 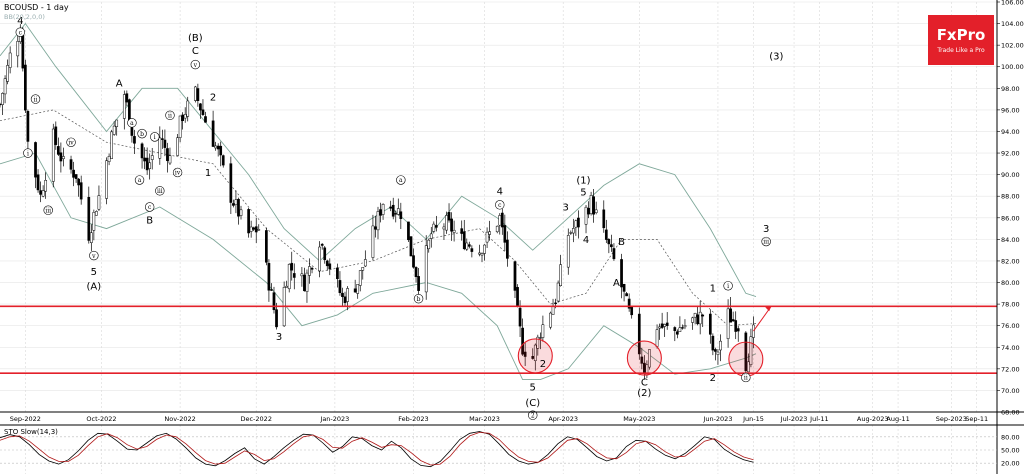 I want to click on wave-label: iii, so click(x=766, y=242).